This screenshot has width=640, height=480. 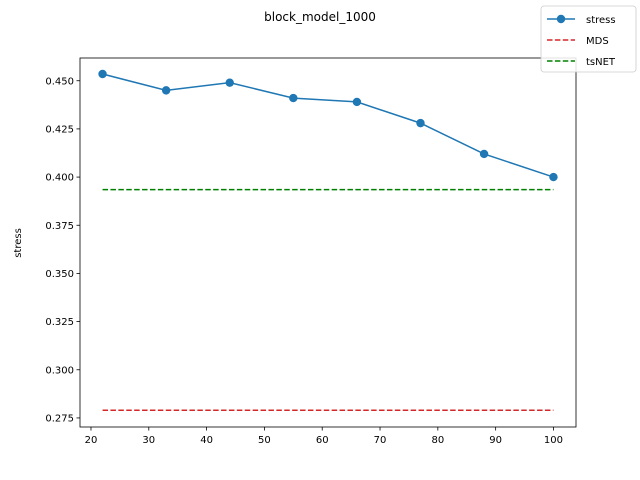 What do you see at coordinates (18, 243) in the screenshot?
I see `y-axis-label: stress` at bounding box center [18, 243].